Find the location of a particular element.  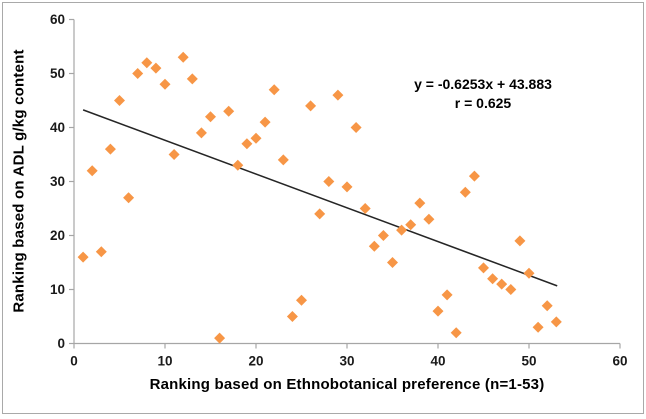

y-tick-label: 50 is located at coordinates (57, 73).